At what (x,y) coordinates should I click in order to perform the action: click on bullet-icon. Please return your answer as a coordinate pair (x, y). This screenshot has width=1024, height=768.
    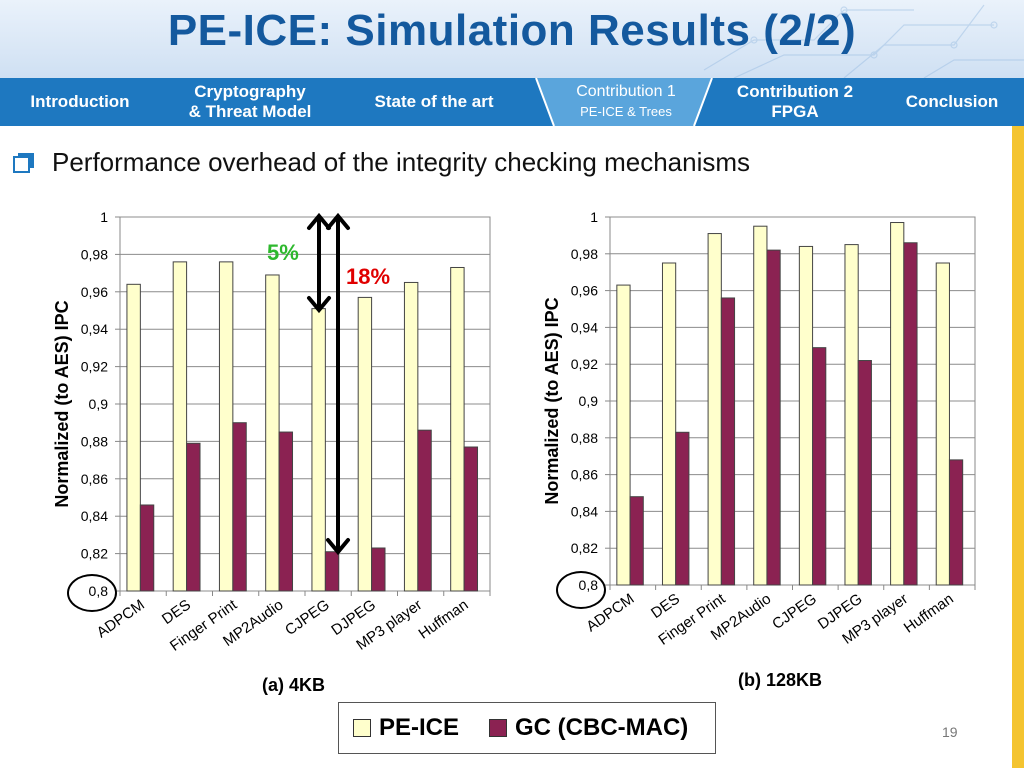
    Looking at the image, I should click on (23, 163).